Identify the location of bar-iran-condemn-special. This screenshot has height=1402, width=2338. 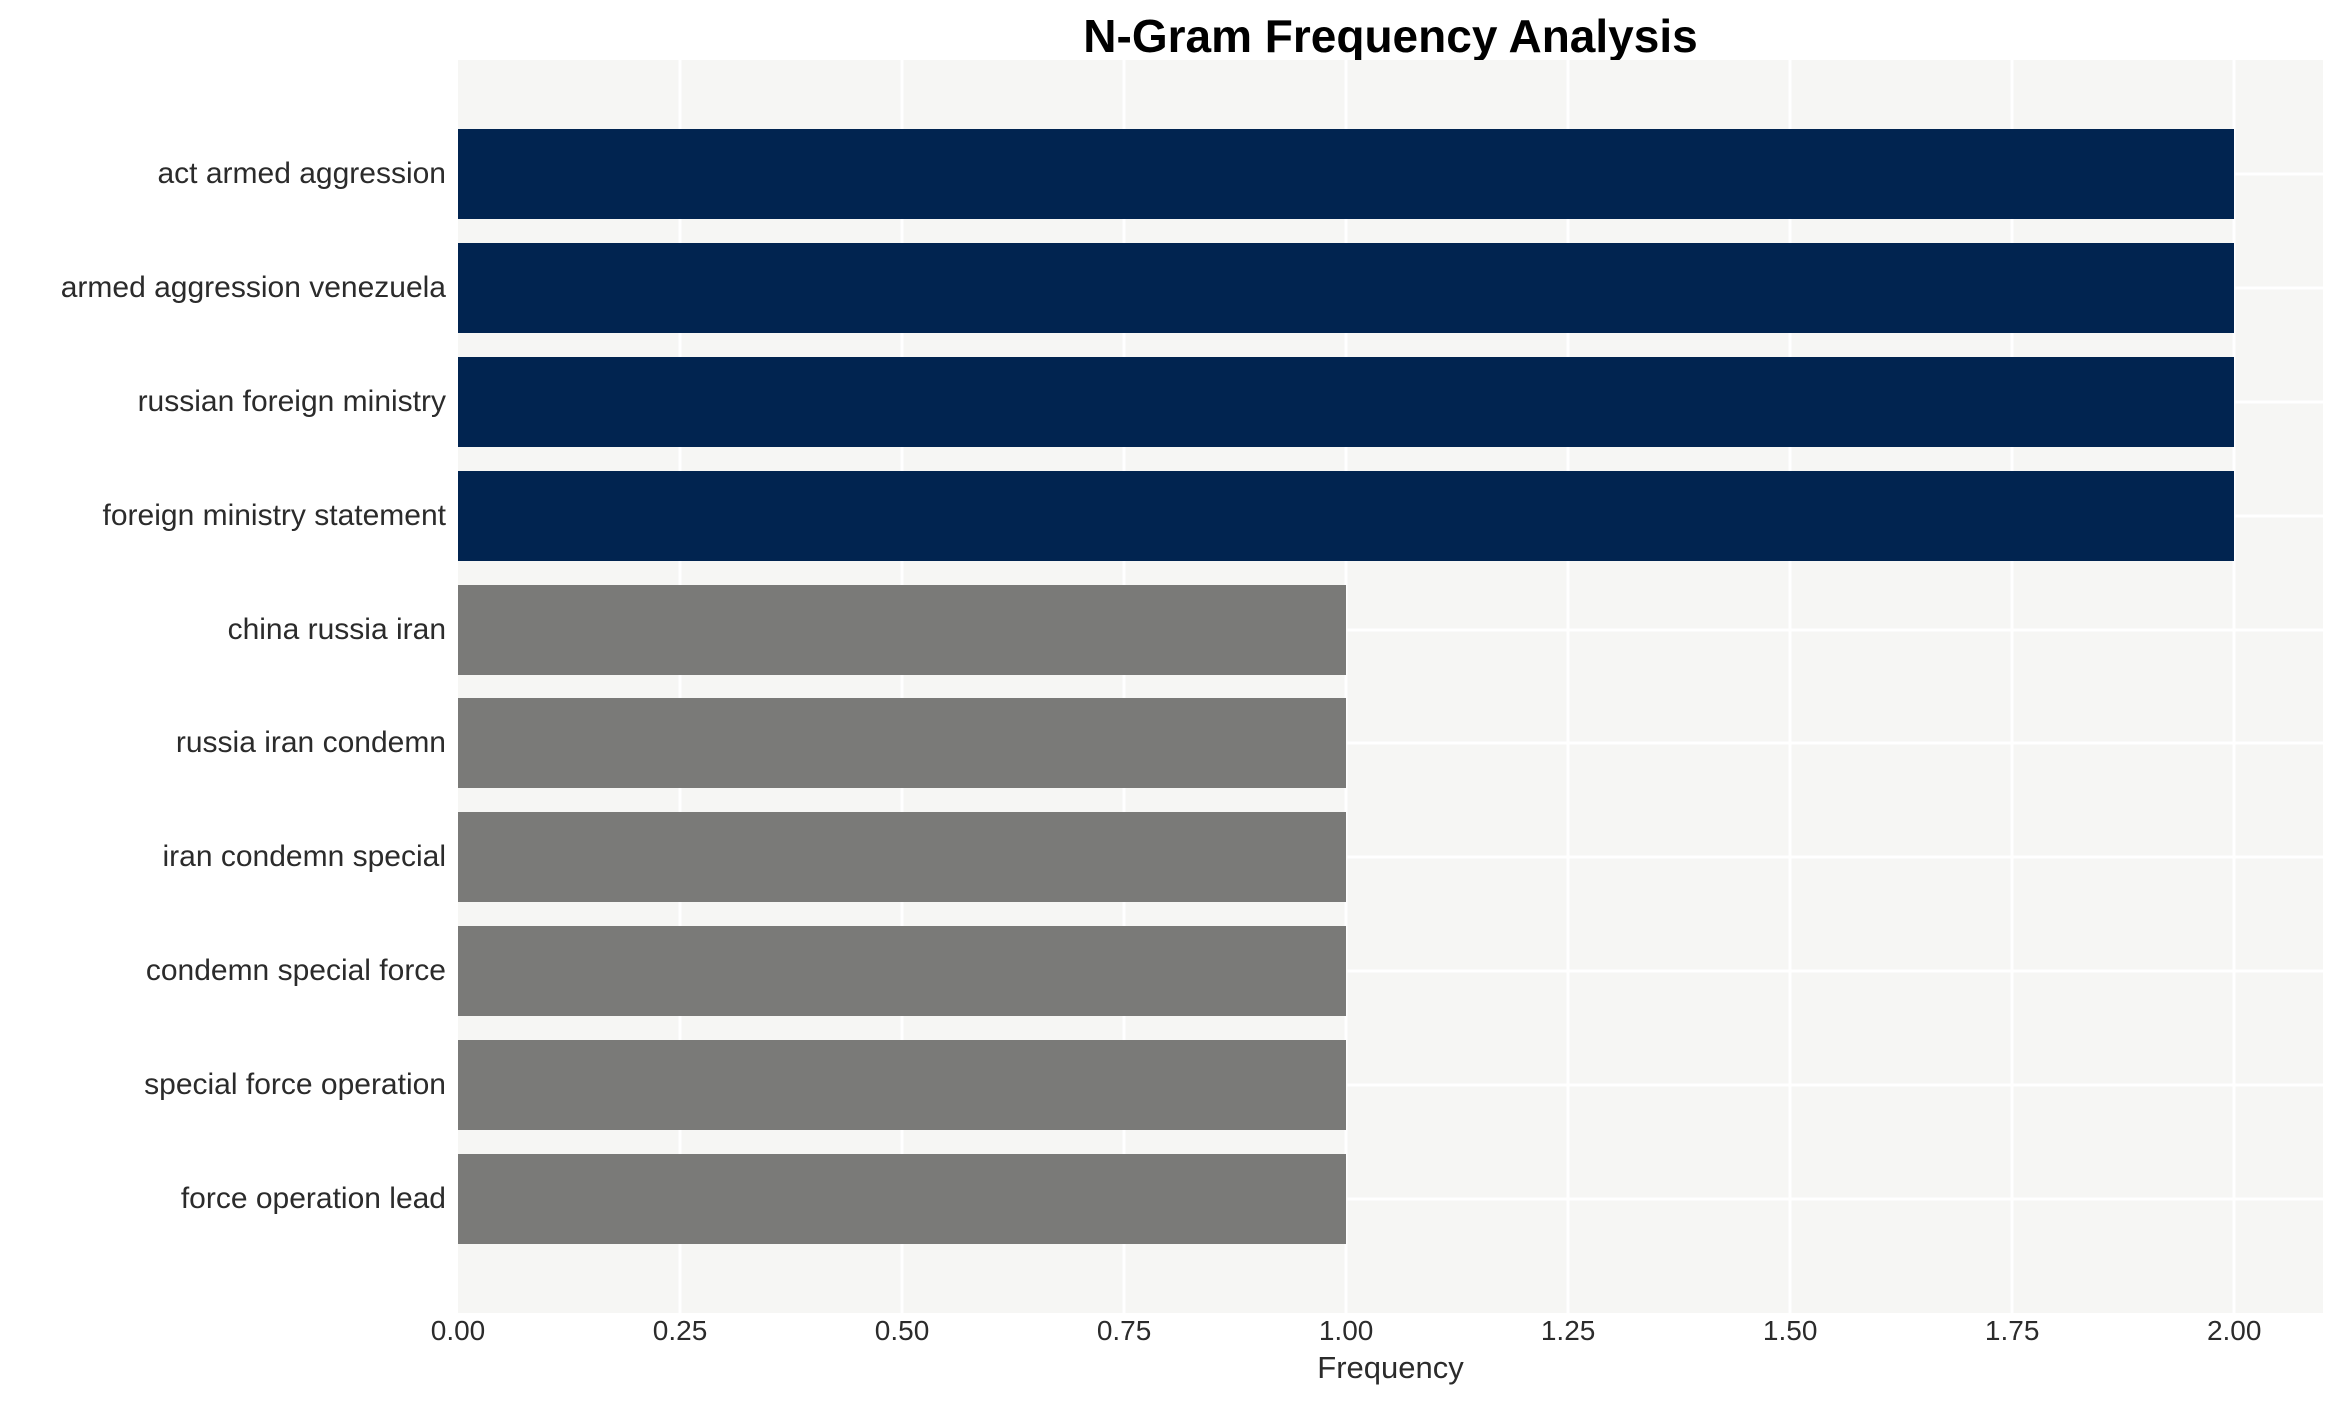
(902, 857).